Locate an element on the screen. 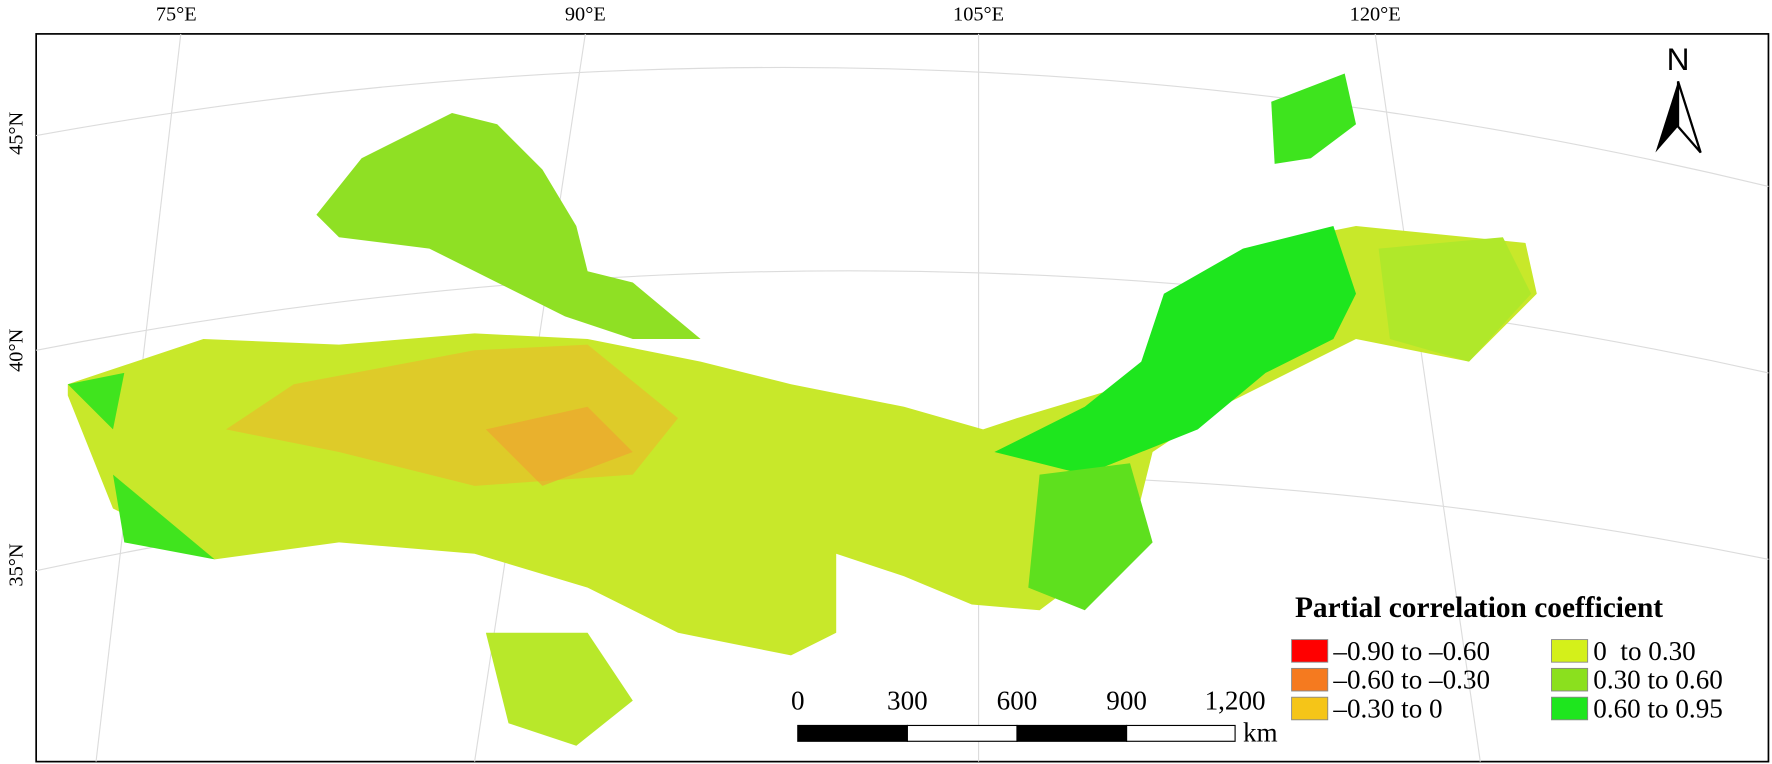 This screenshot has height=764, width=1772. legend-label: 0 to 0.30 is located at coordinates (1644, 651).